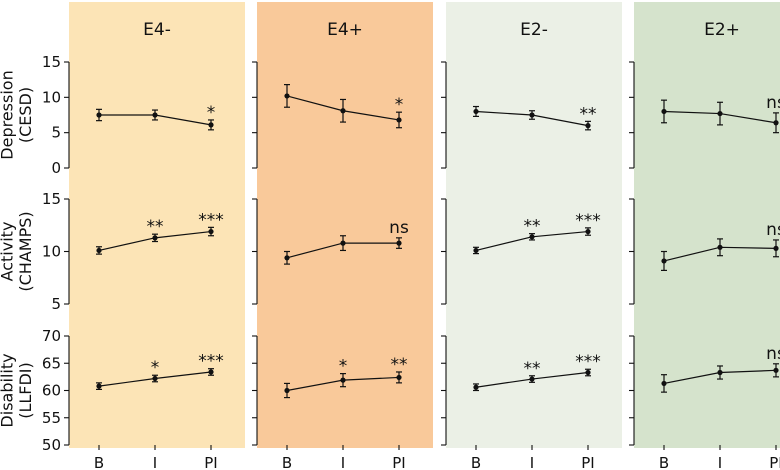 The height and width of the screenshot is (470, 780). I want to click on column-title-e4p: E4+, so click(345, 30).